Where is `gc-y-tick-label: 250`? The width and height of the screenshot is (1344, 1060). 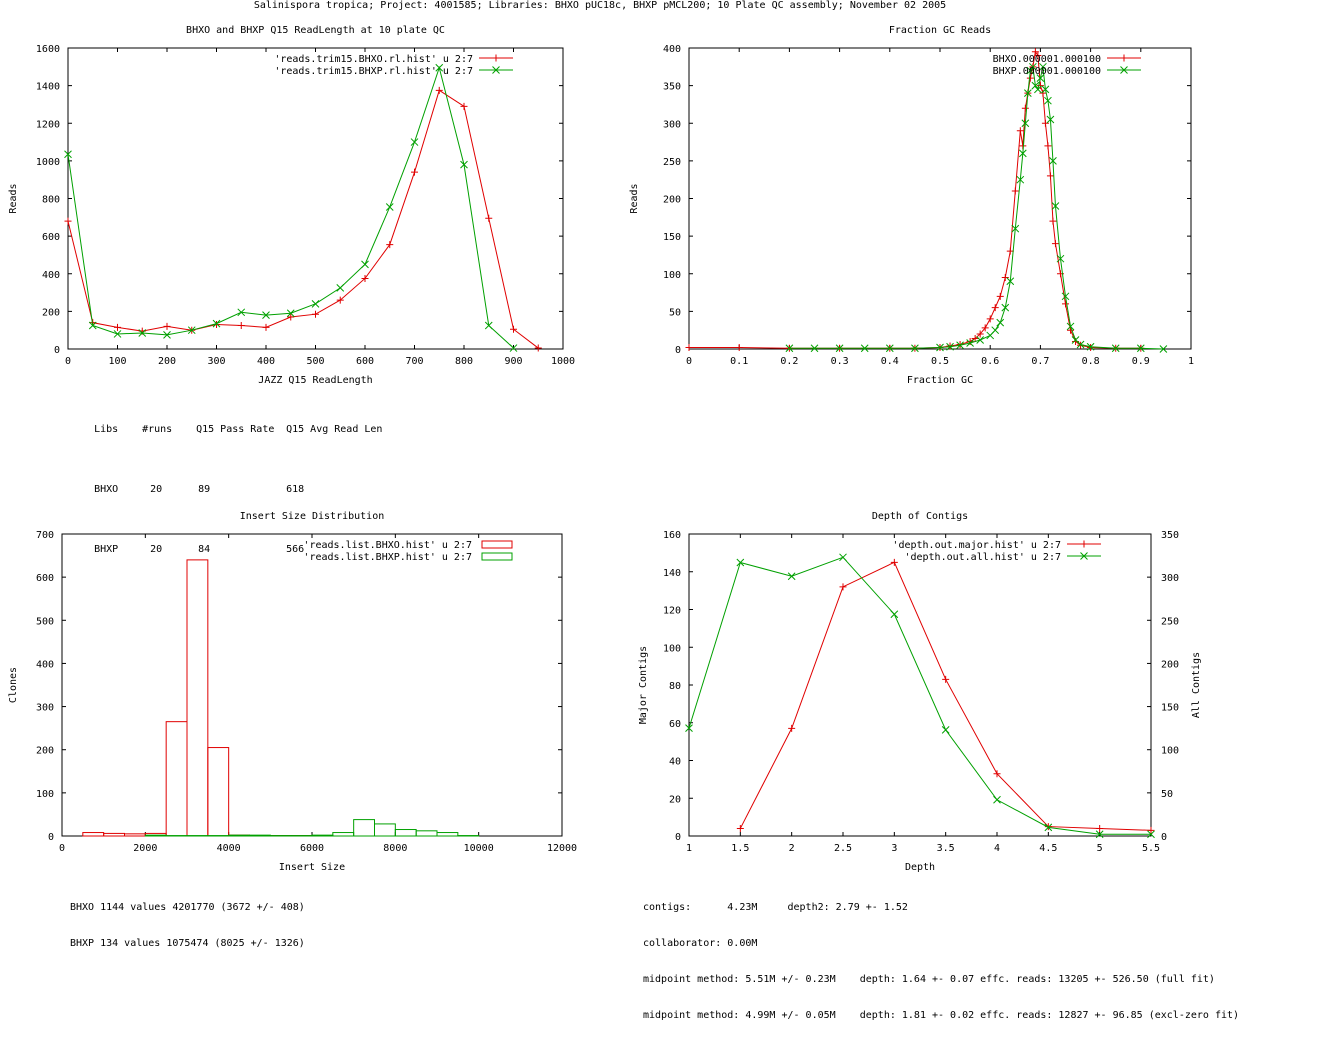 gc-y-tick-label: 250 is located at coordinates (672, 162).